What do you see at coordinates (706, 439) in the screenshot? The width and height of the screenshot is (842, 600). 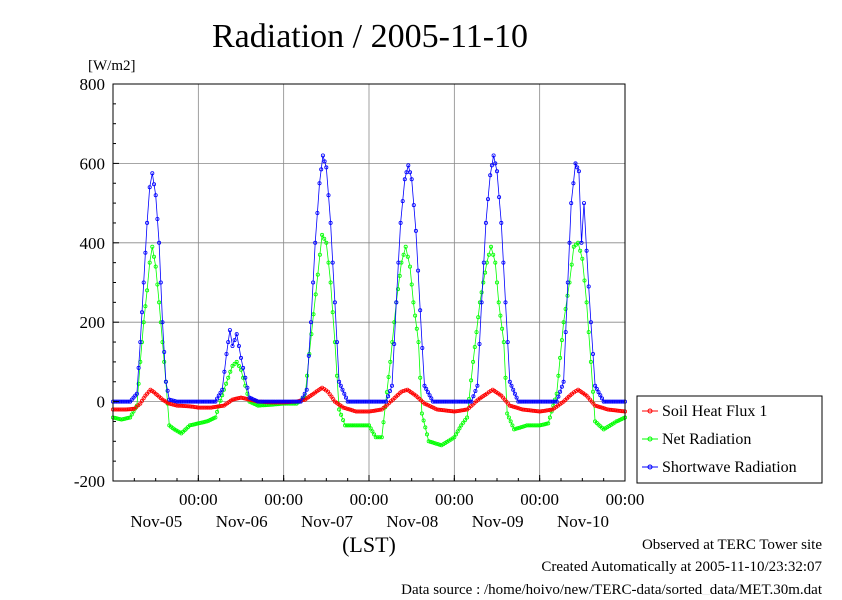 I see `legend-label: Net Radiation` at bounding box center [706, 439].